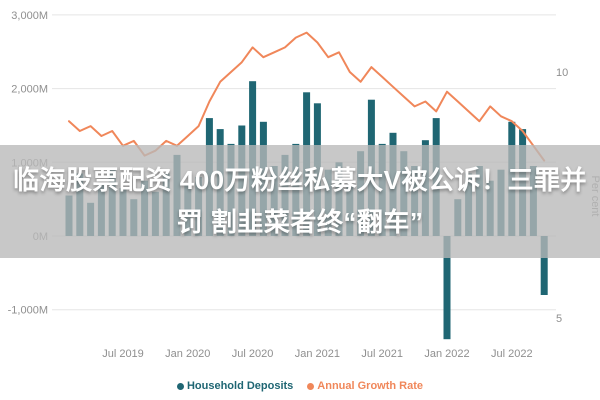 The width and height of the screenshot is (600, 400). I want to click on y-axis-tick-label: 3,000M, so click(29, 16).